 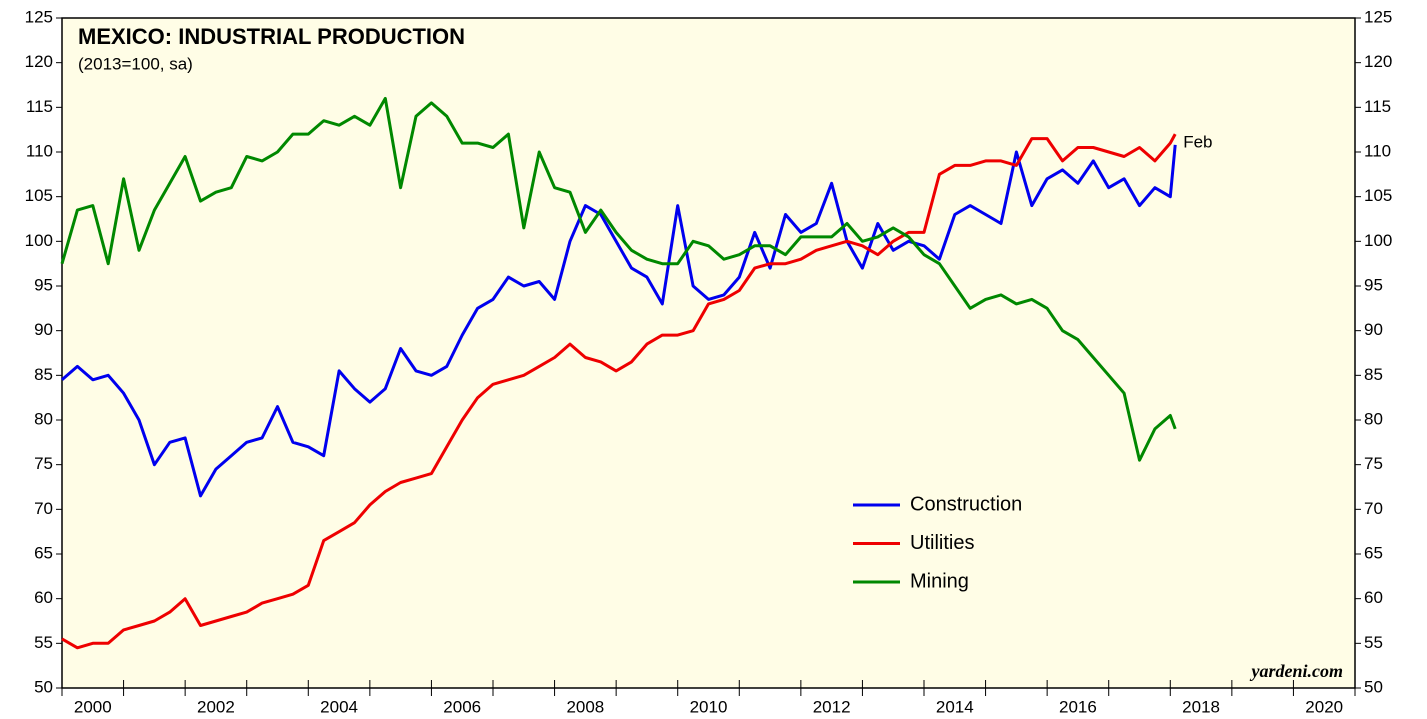 What do you see at coordinates (39, 240) in the screenshot?
I see `y-tick-label: 100` at bounding box center [39, 240].